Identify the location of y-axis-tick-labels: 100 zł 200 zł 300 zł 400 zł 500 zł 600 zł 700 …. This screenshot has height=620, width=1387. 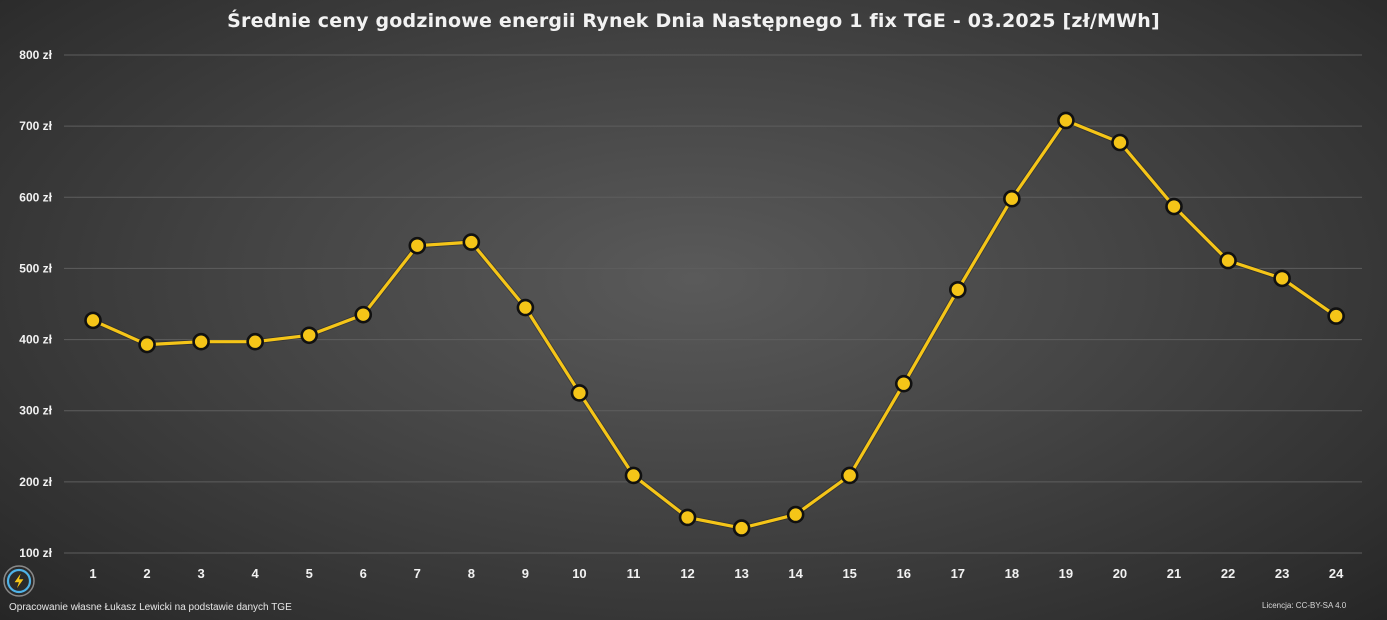
(35, 304).